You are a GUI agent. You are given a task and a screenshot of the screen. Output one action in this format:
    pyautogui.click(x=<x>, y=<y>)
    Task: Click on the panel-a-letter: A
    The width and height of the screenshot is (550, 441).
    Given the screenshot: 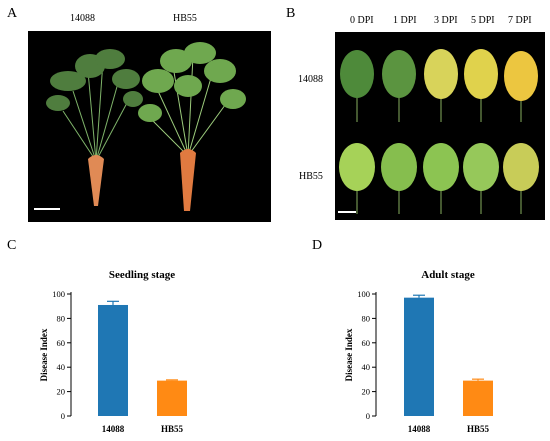 What is the action you would take?
    pyautogui.click(x=12, y=13)
    